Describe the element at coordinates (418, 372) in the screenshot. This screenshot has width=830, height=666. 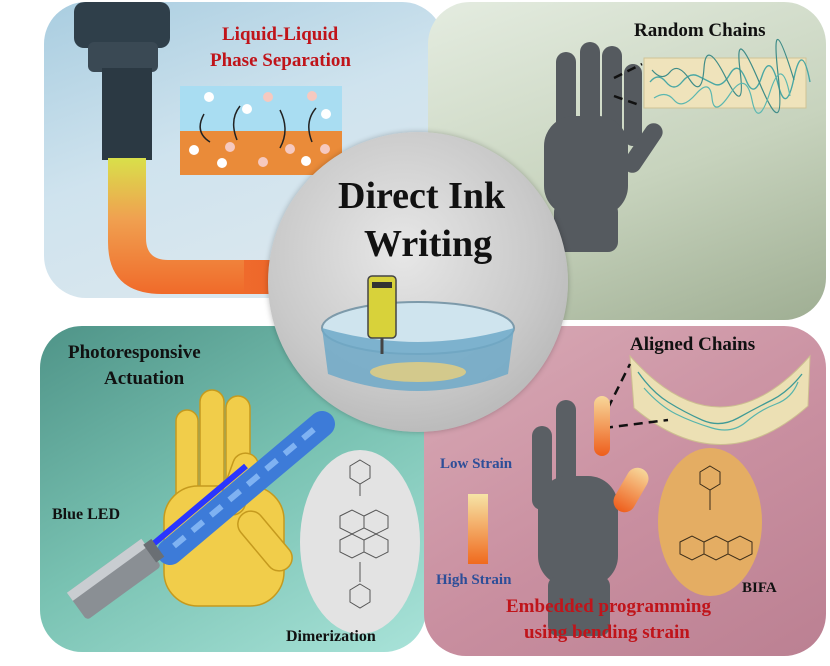
I see `printed-hand-in-dish` at that location.